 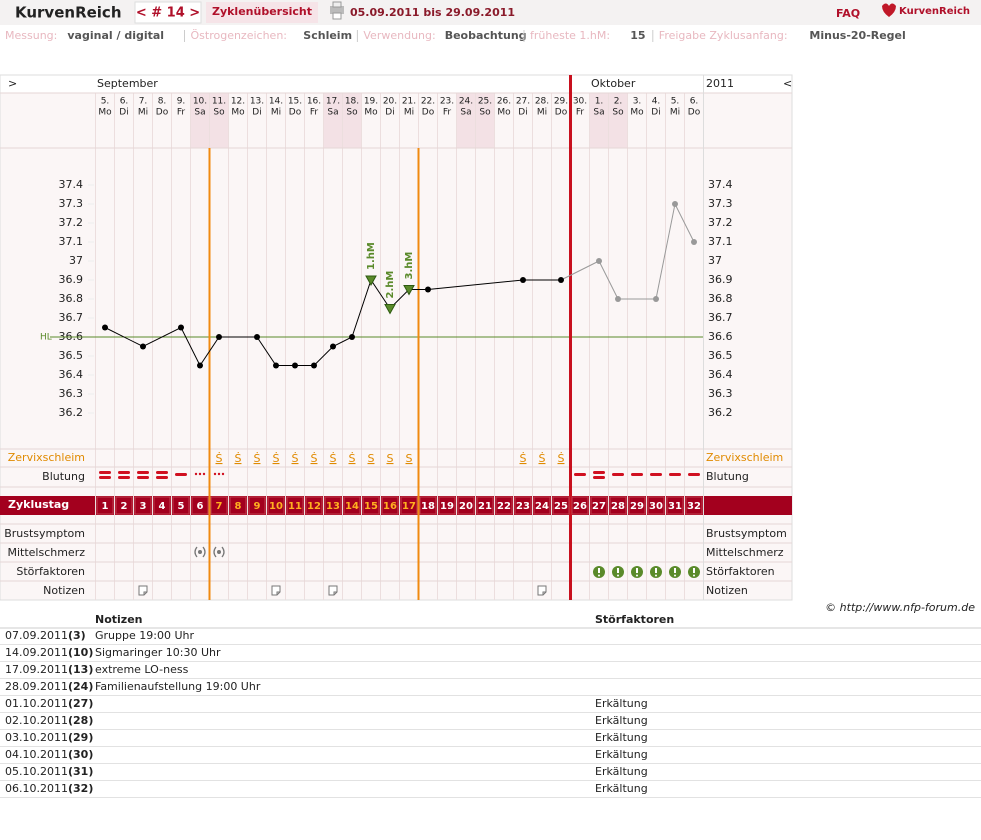 I want to click on y-tick-label: 37, so click(x=76, y=260).